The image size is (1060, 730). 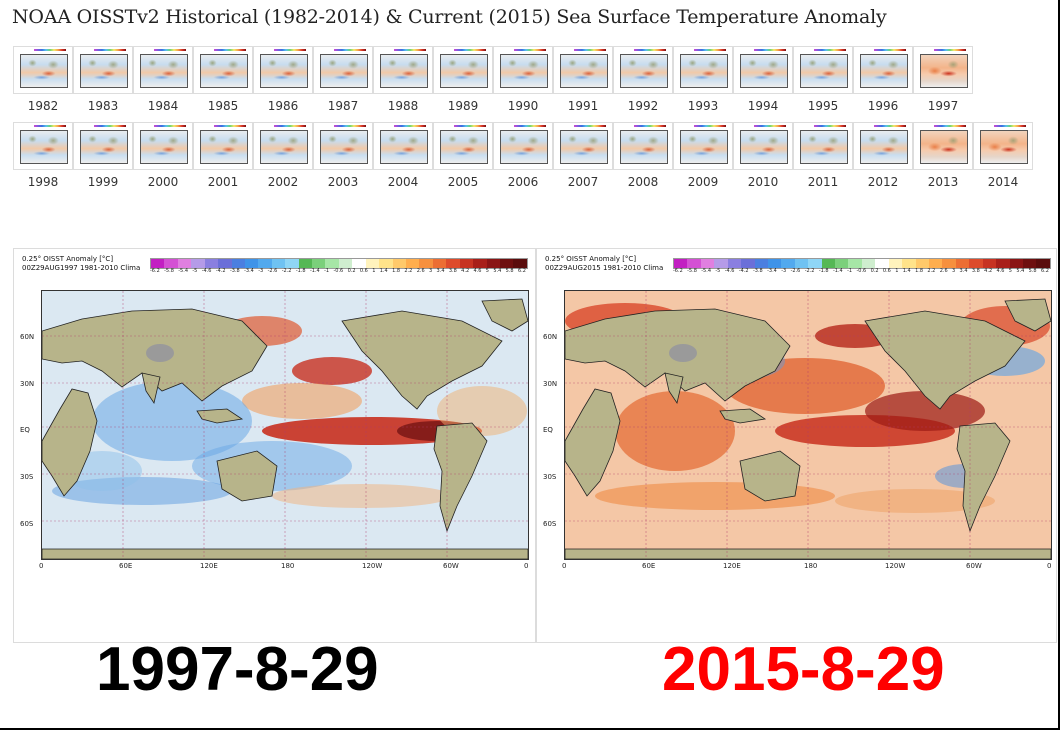 I want to click on thumbnail-2014: 2014, so click(x=1003, y=156).